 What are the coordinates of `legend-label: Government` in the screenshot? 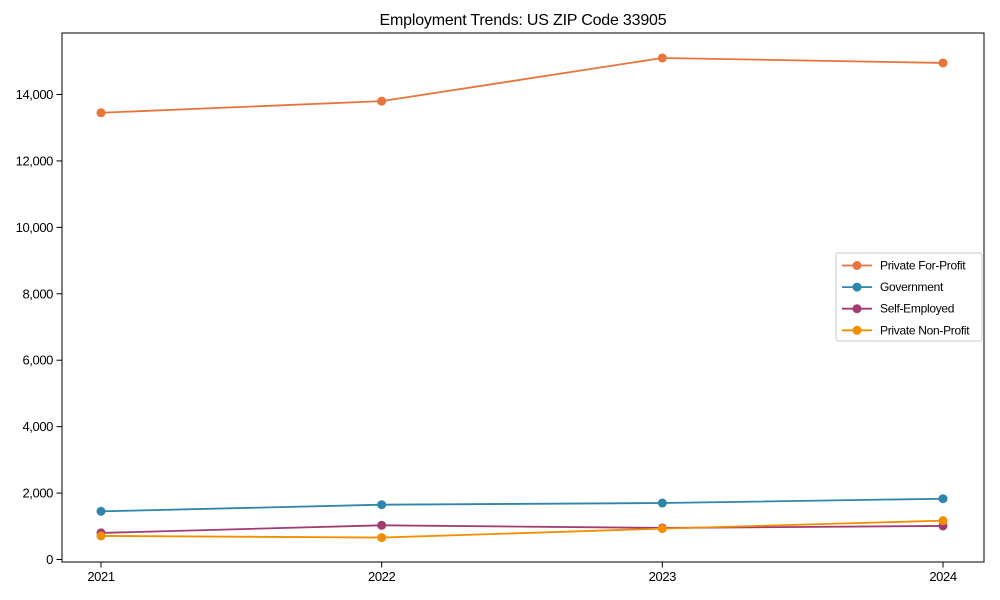 It's located at (912, 287).